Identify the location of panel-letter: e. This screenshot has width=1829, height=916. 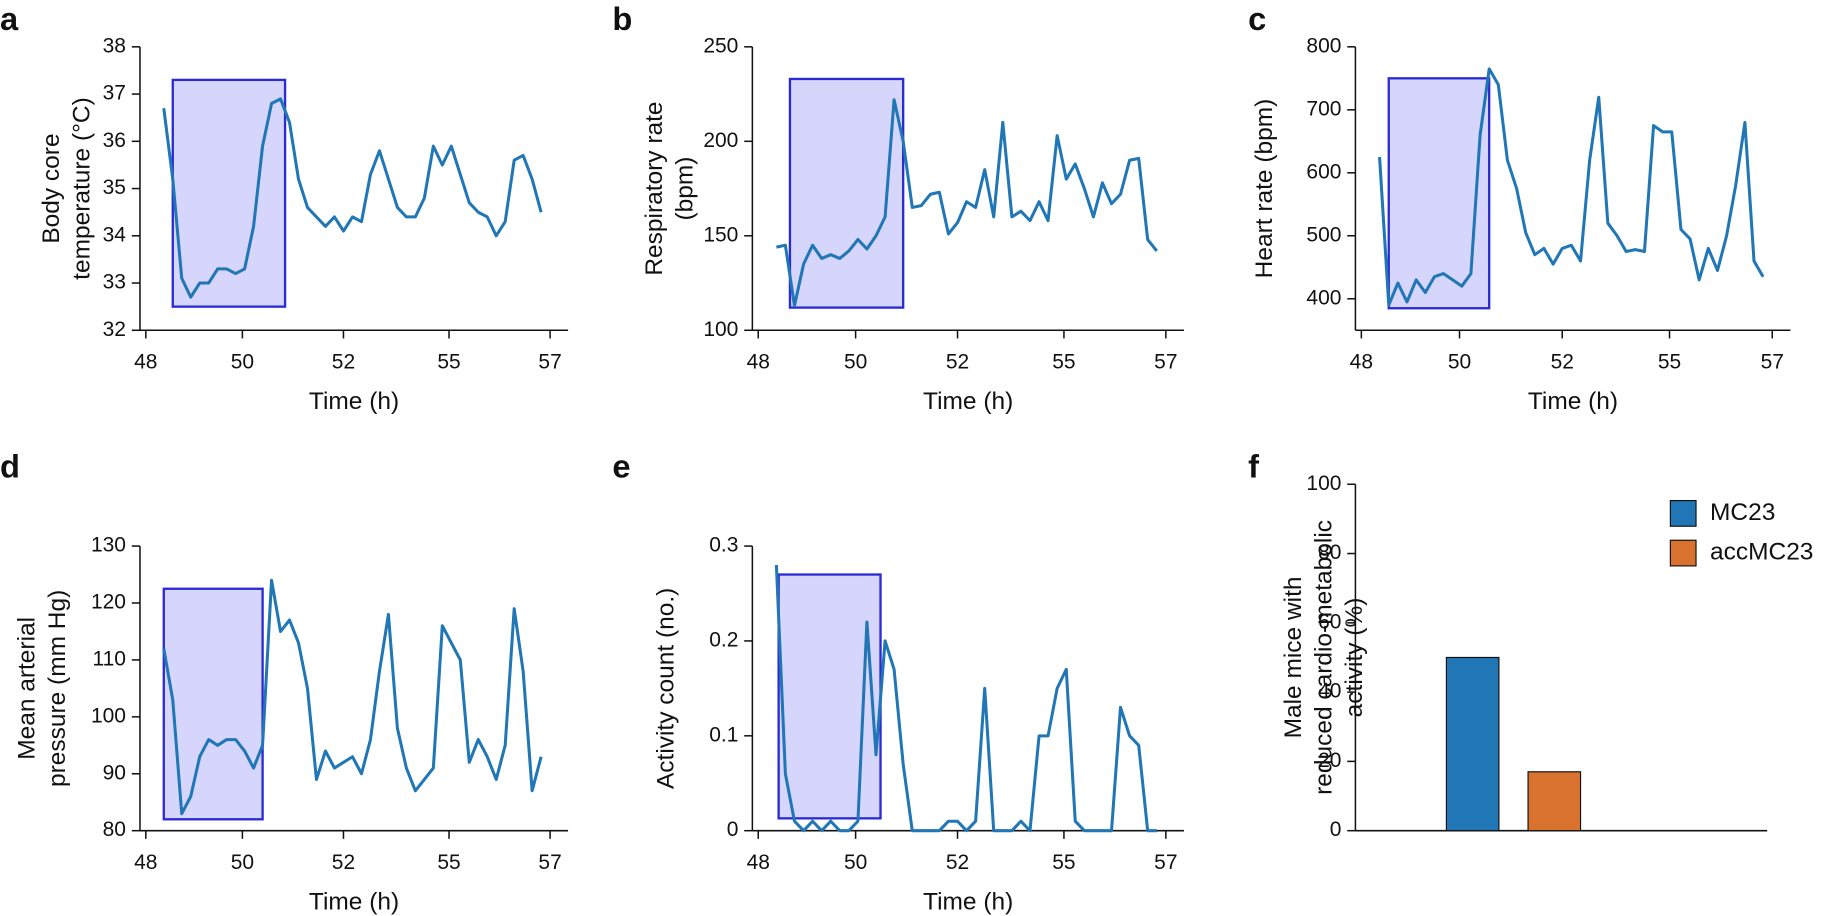
(621, 466).